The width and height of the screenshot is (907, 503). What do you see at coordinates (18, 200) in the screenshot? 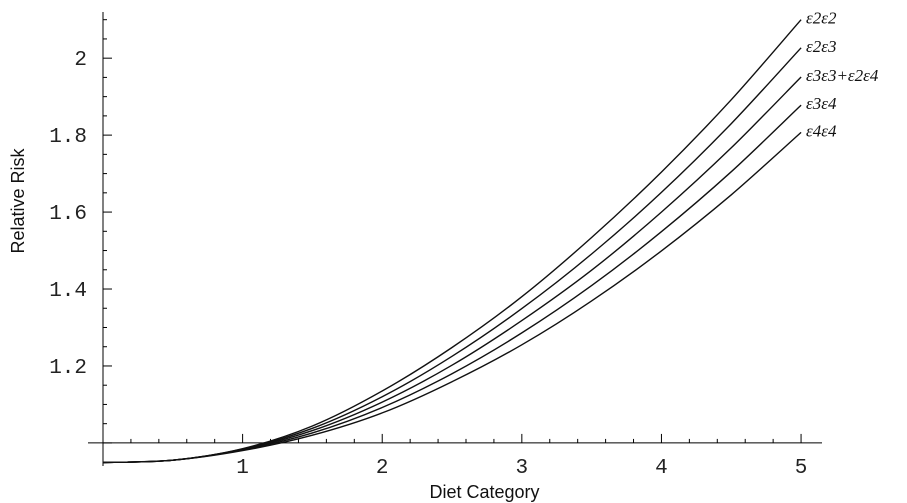
I see `y-axis-title: Relative Risk` at bounding box center [18, 200].